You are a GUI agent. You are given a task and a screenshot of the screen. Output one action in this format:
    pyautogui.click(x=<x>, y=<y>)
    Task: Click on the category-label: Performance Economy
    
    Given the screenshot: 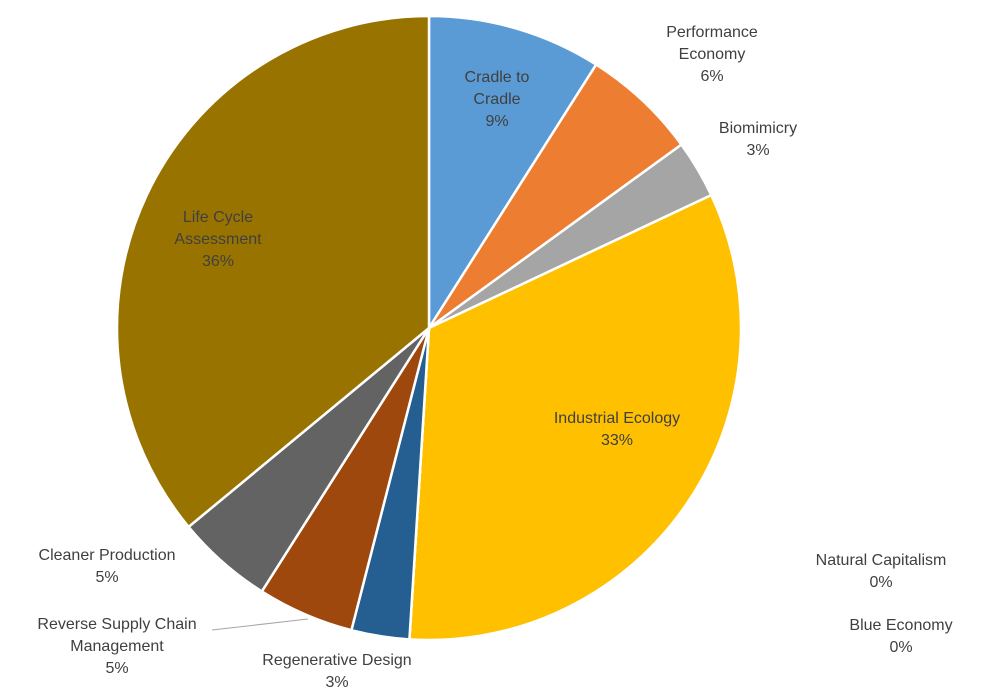 What is the action you would take?
    pyautogui.click(x=712, y=43)
    